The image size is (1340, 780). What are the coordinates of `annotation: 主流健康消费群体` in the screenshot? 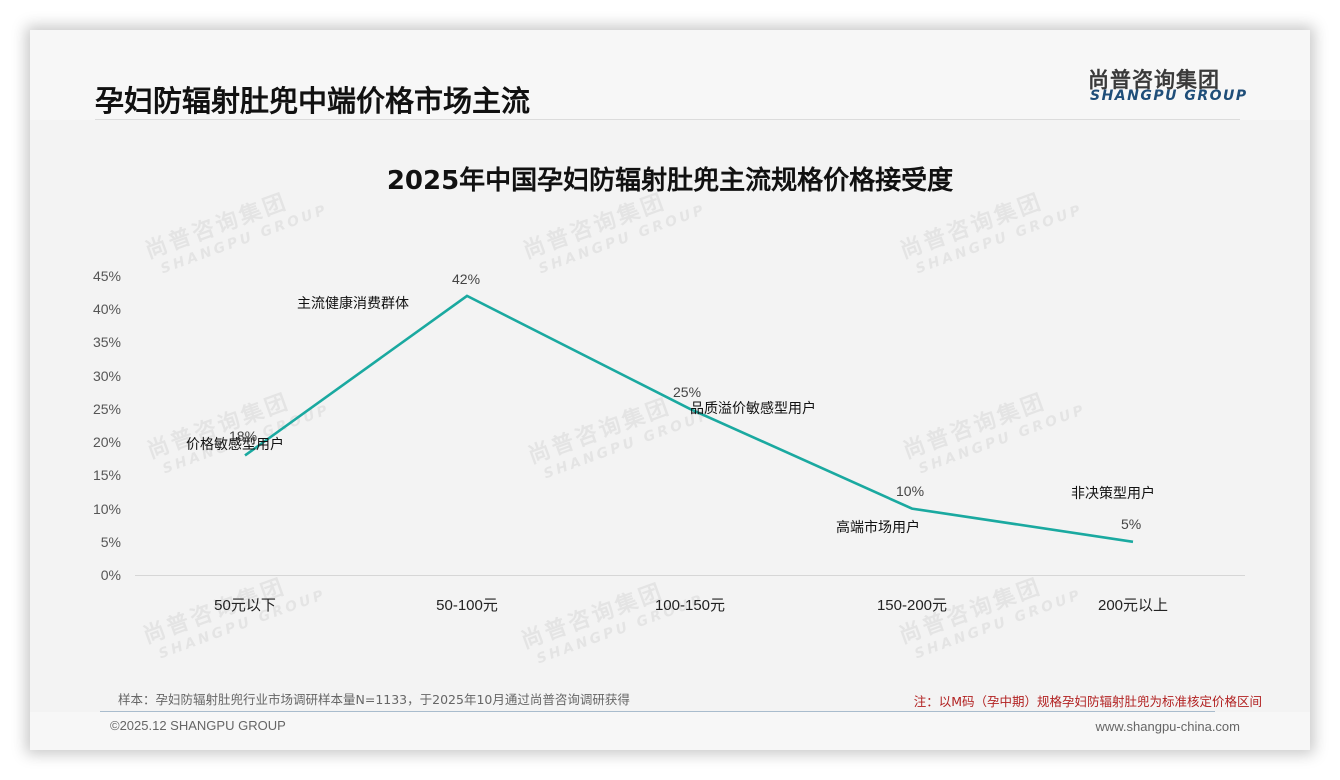 It's located at (353, 304).